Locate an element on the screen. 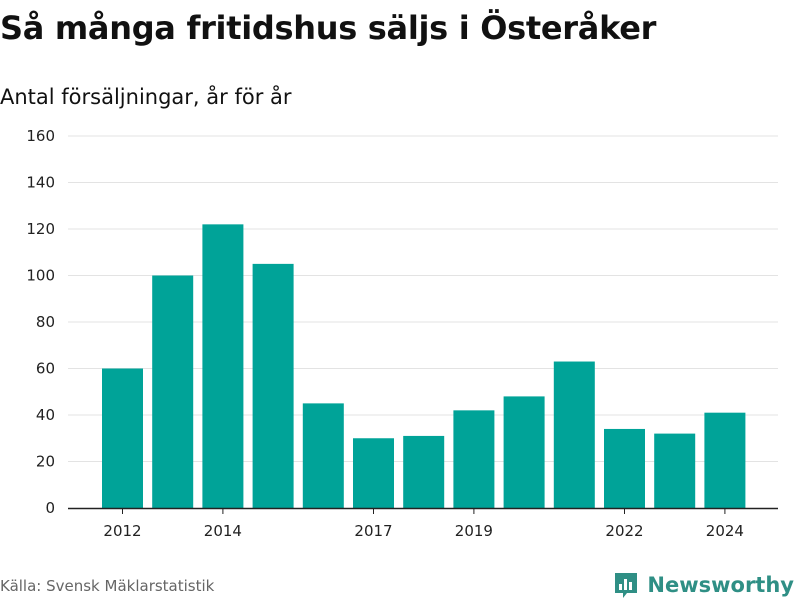 This screenshot has width=800, height=600. bar-2017 is located at coordinates (373, 473).